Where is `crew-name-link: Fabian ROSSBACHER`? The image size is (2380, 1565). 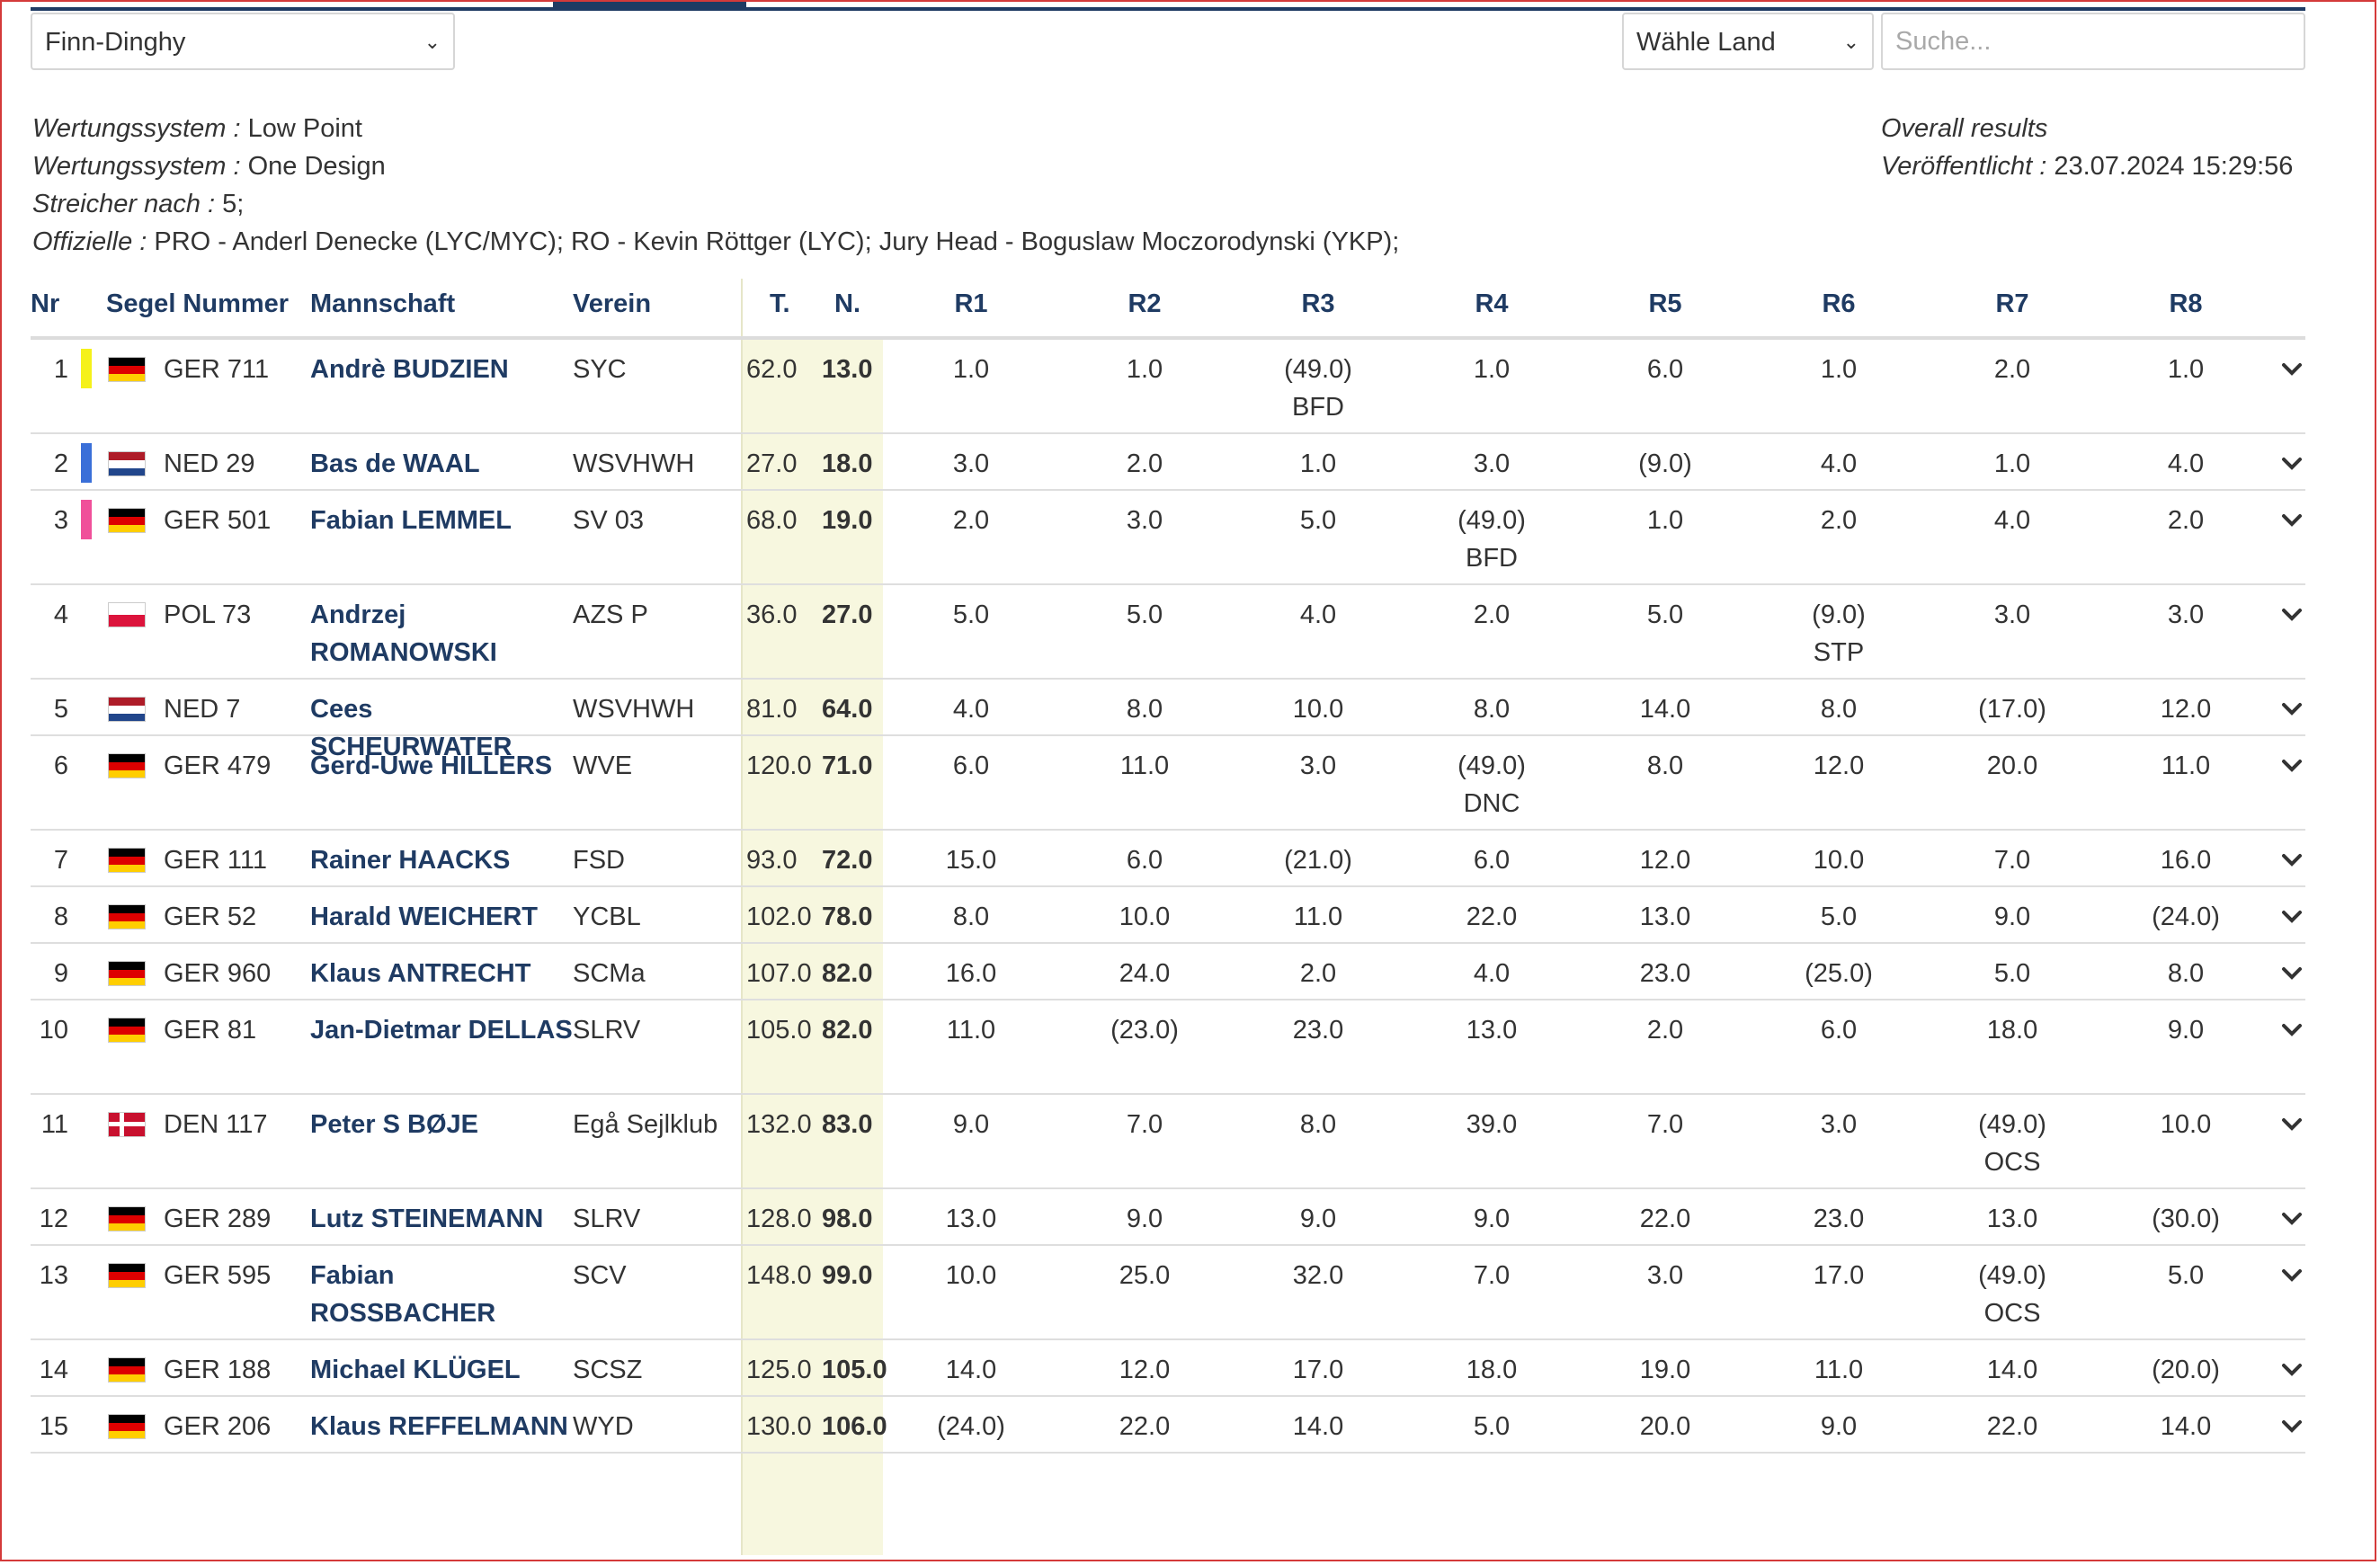 crew-name-link: Fabian ROSSBACHER is located at coordinates (403, 1294).